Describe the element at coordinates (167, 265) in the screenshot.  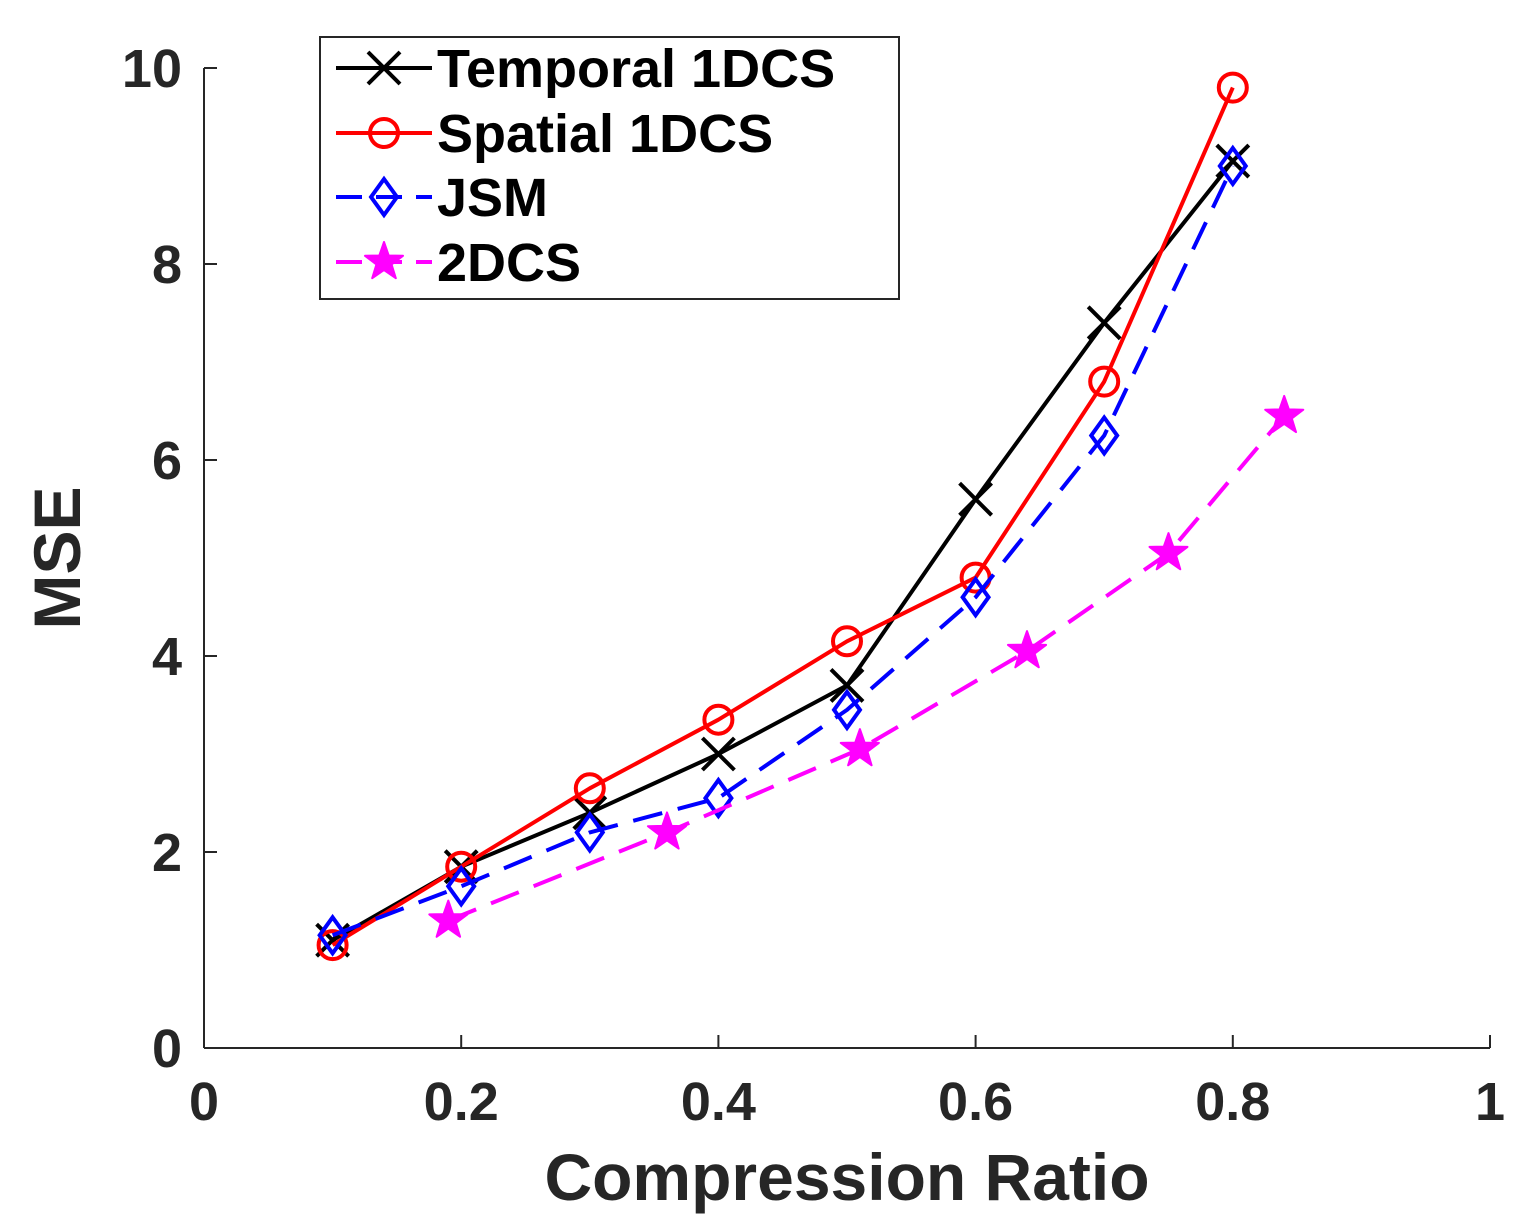
I see `y-tick-label: 8` at that location.